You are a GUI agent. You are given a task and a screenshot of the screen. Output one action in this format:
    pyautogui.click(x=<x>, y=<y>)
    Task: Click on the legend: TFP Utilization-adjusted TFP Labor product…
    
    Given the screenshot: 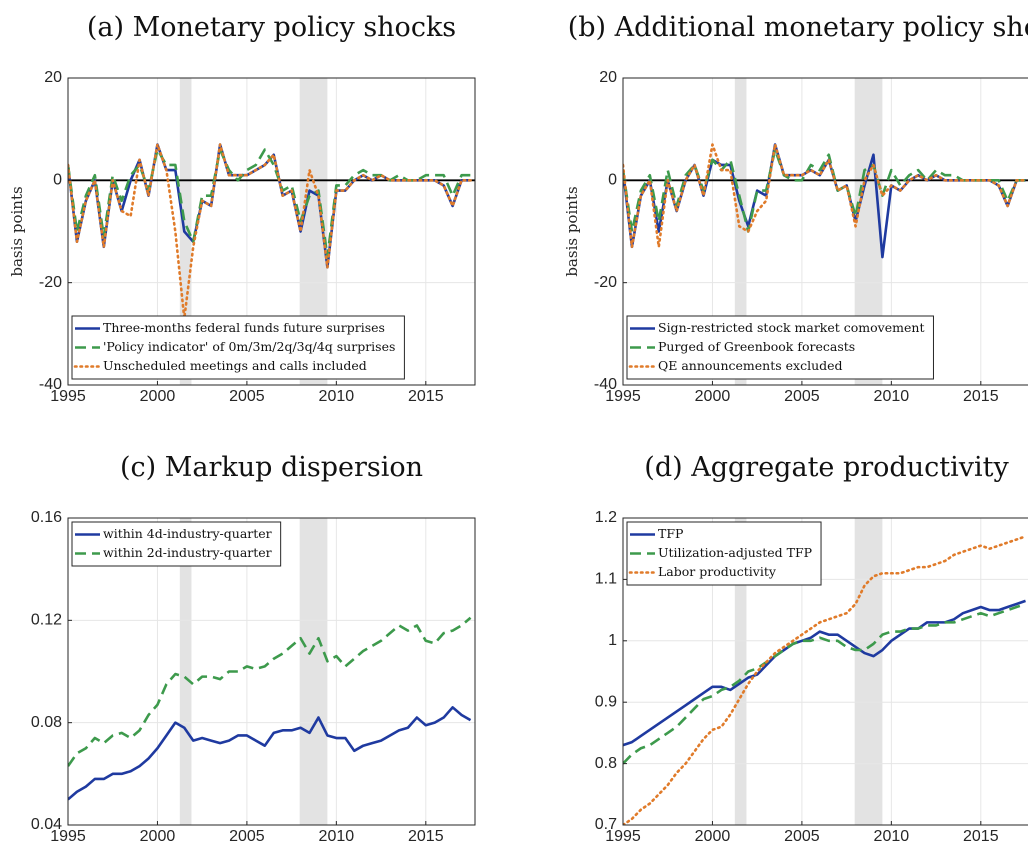 What is the action you would take?
    pyautogui.click(x=724, y=553)
    